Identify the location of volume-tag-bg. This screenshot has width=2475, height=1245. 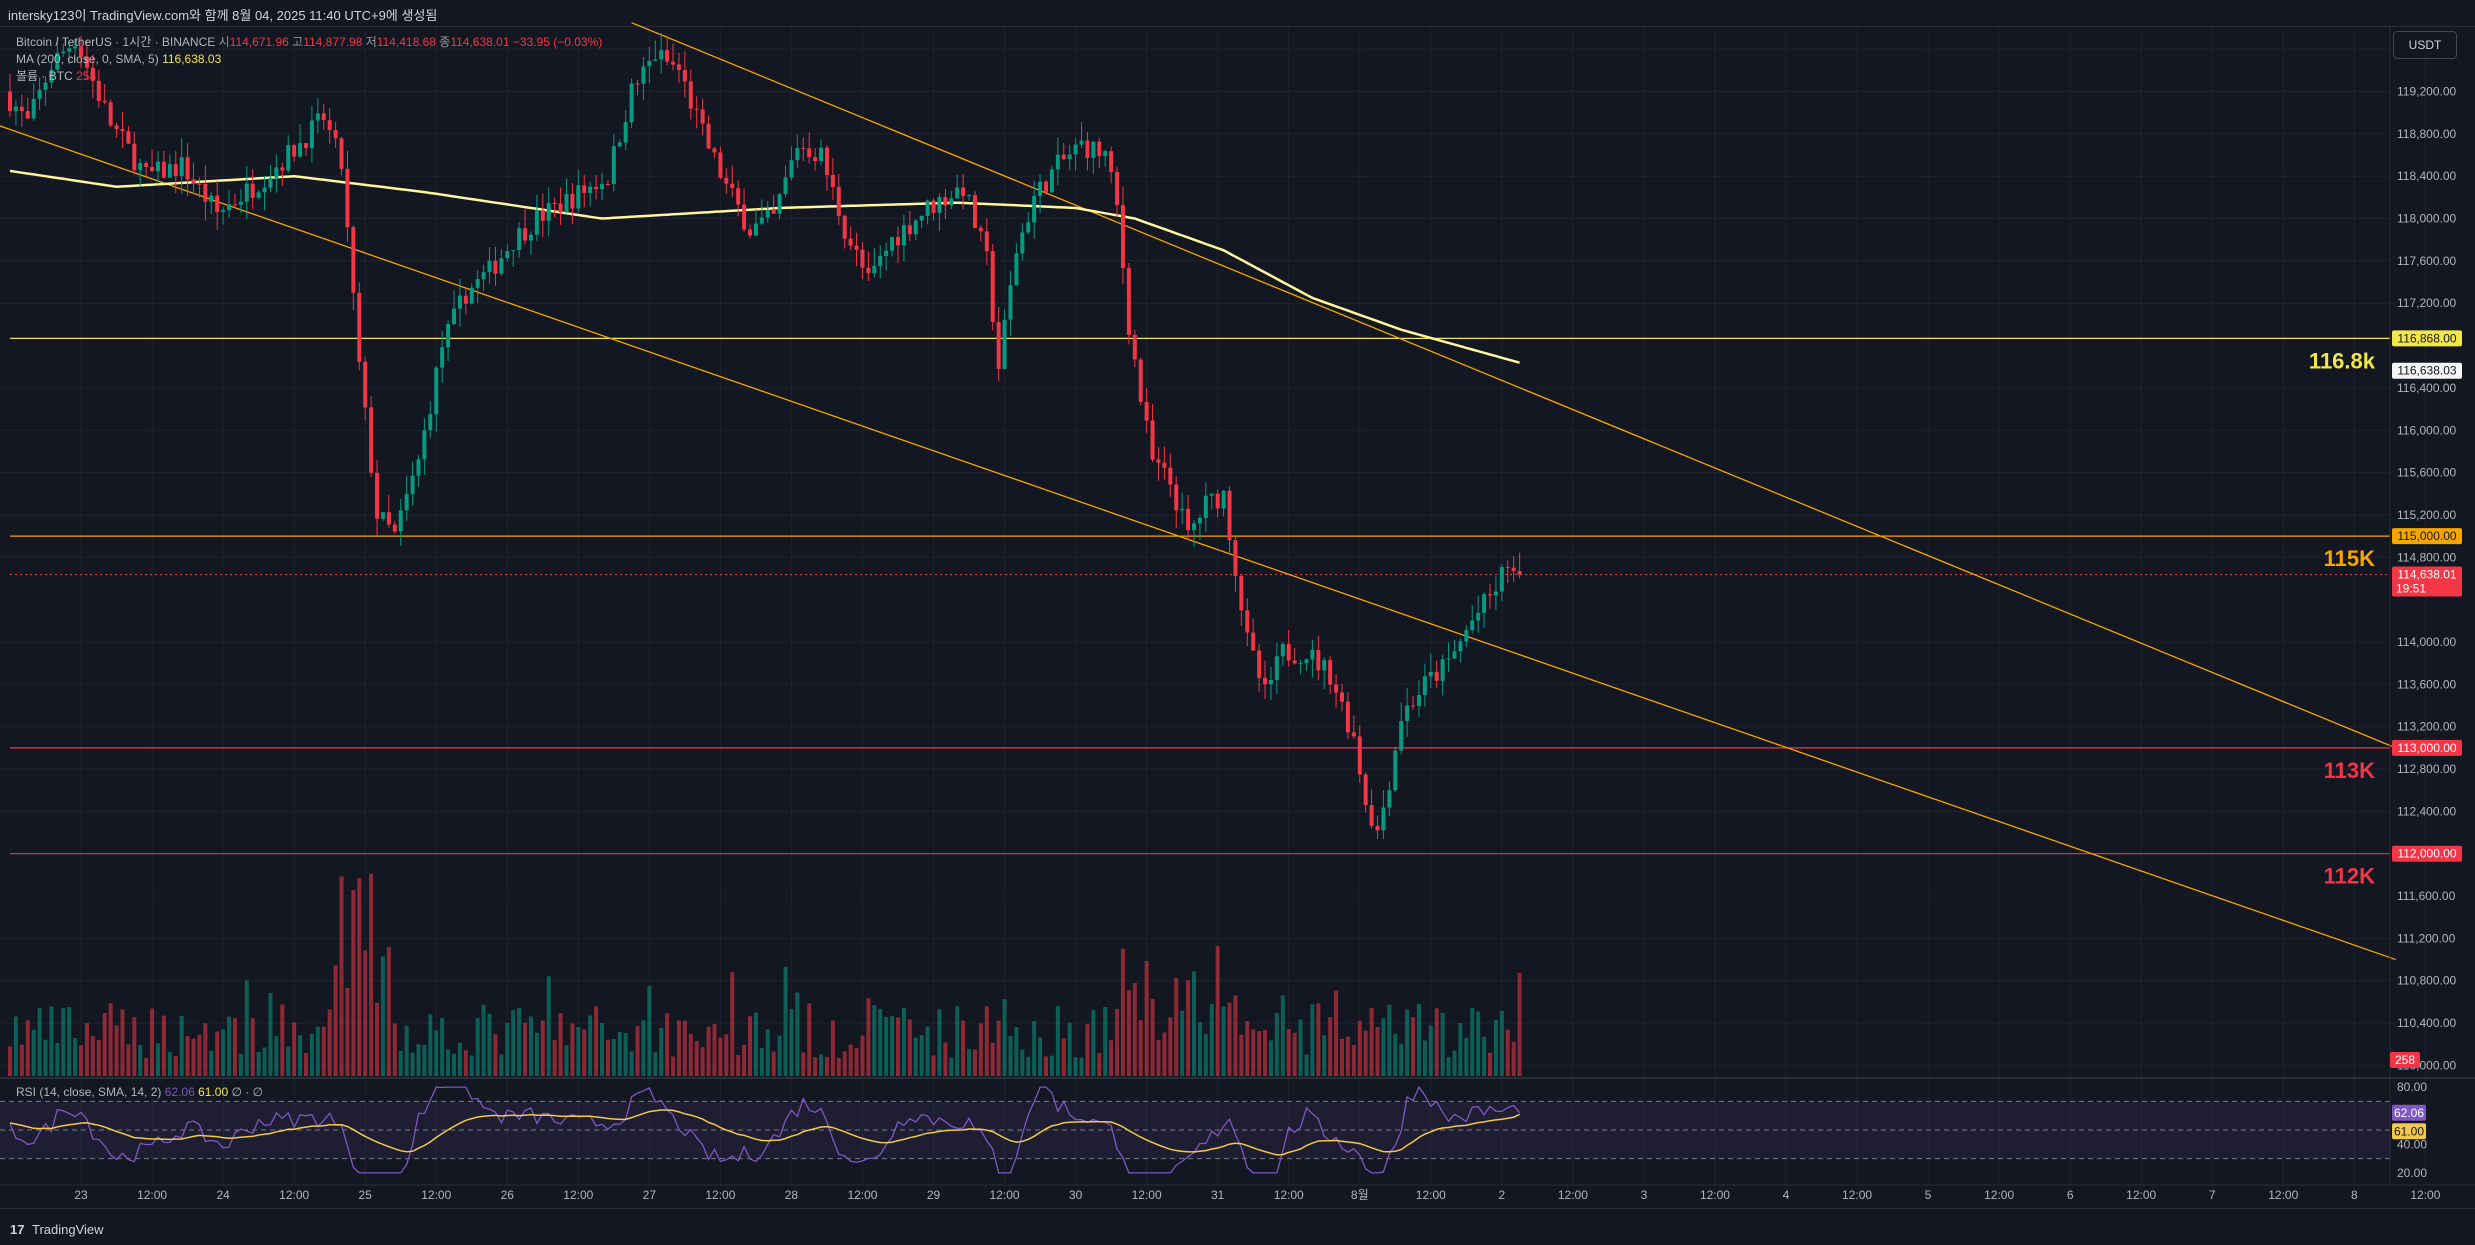
(2405, 1060).